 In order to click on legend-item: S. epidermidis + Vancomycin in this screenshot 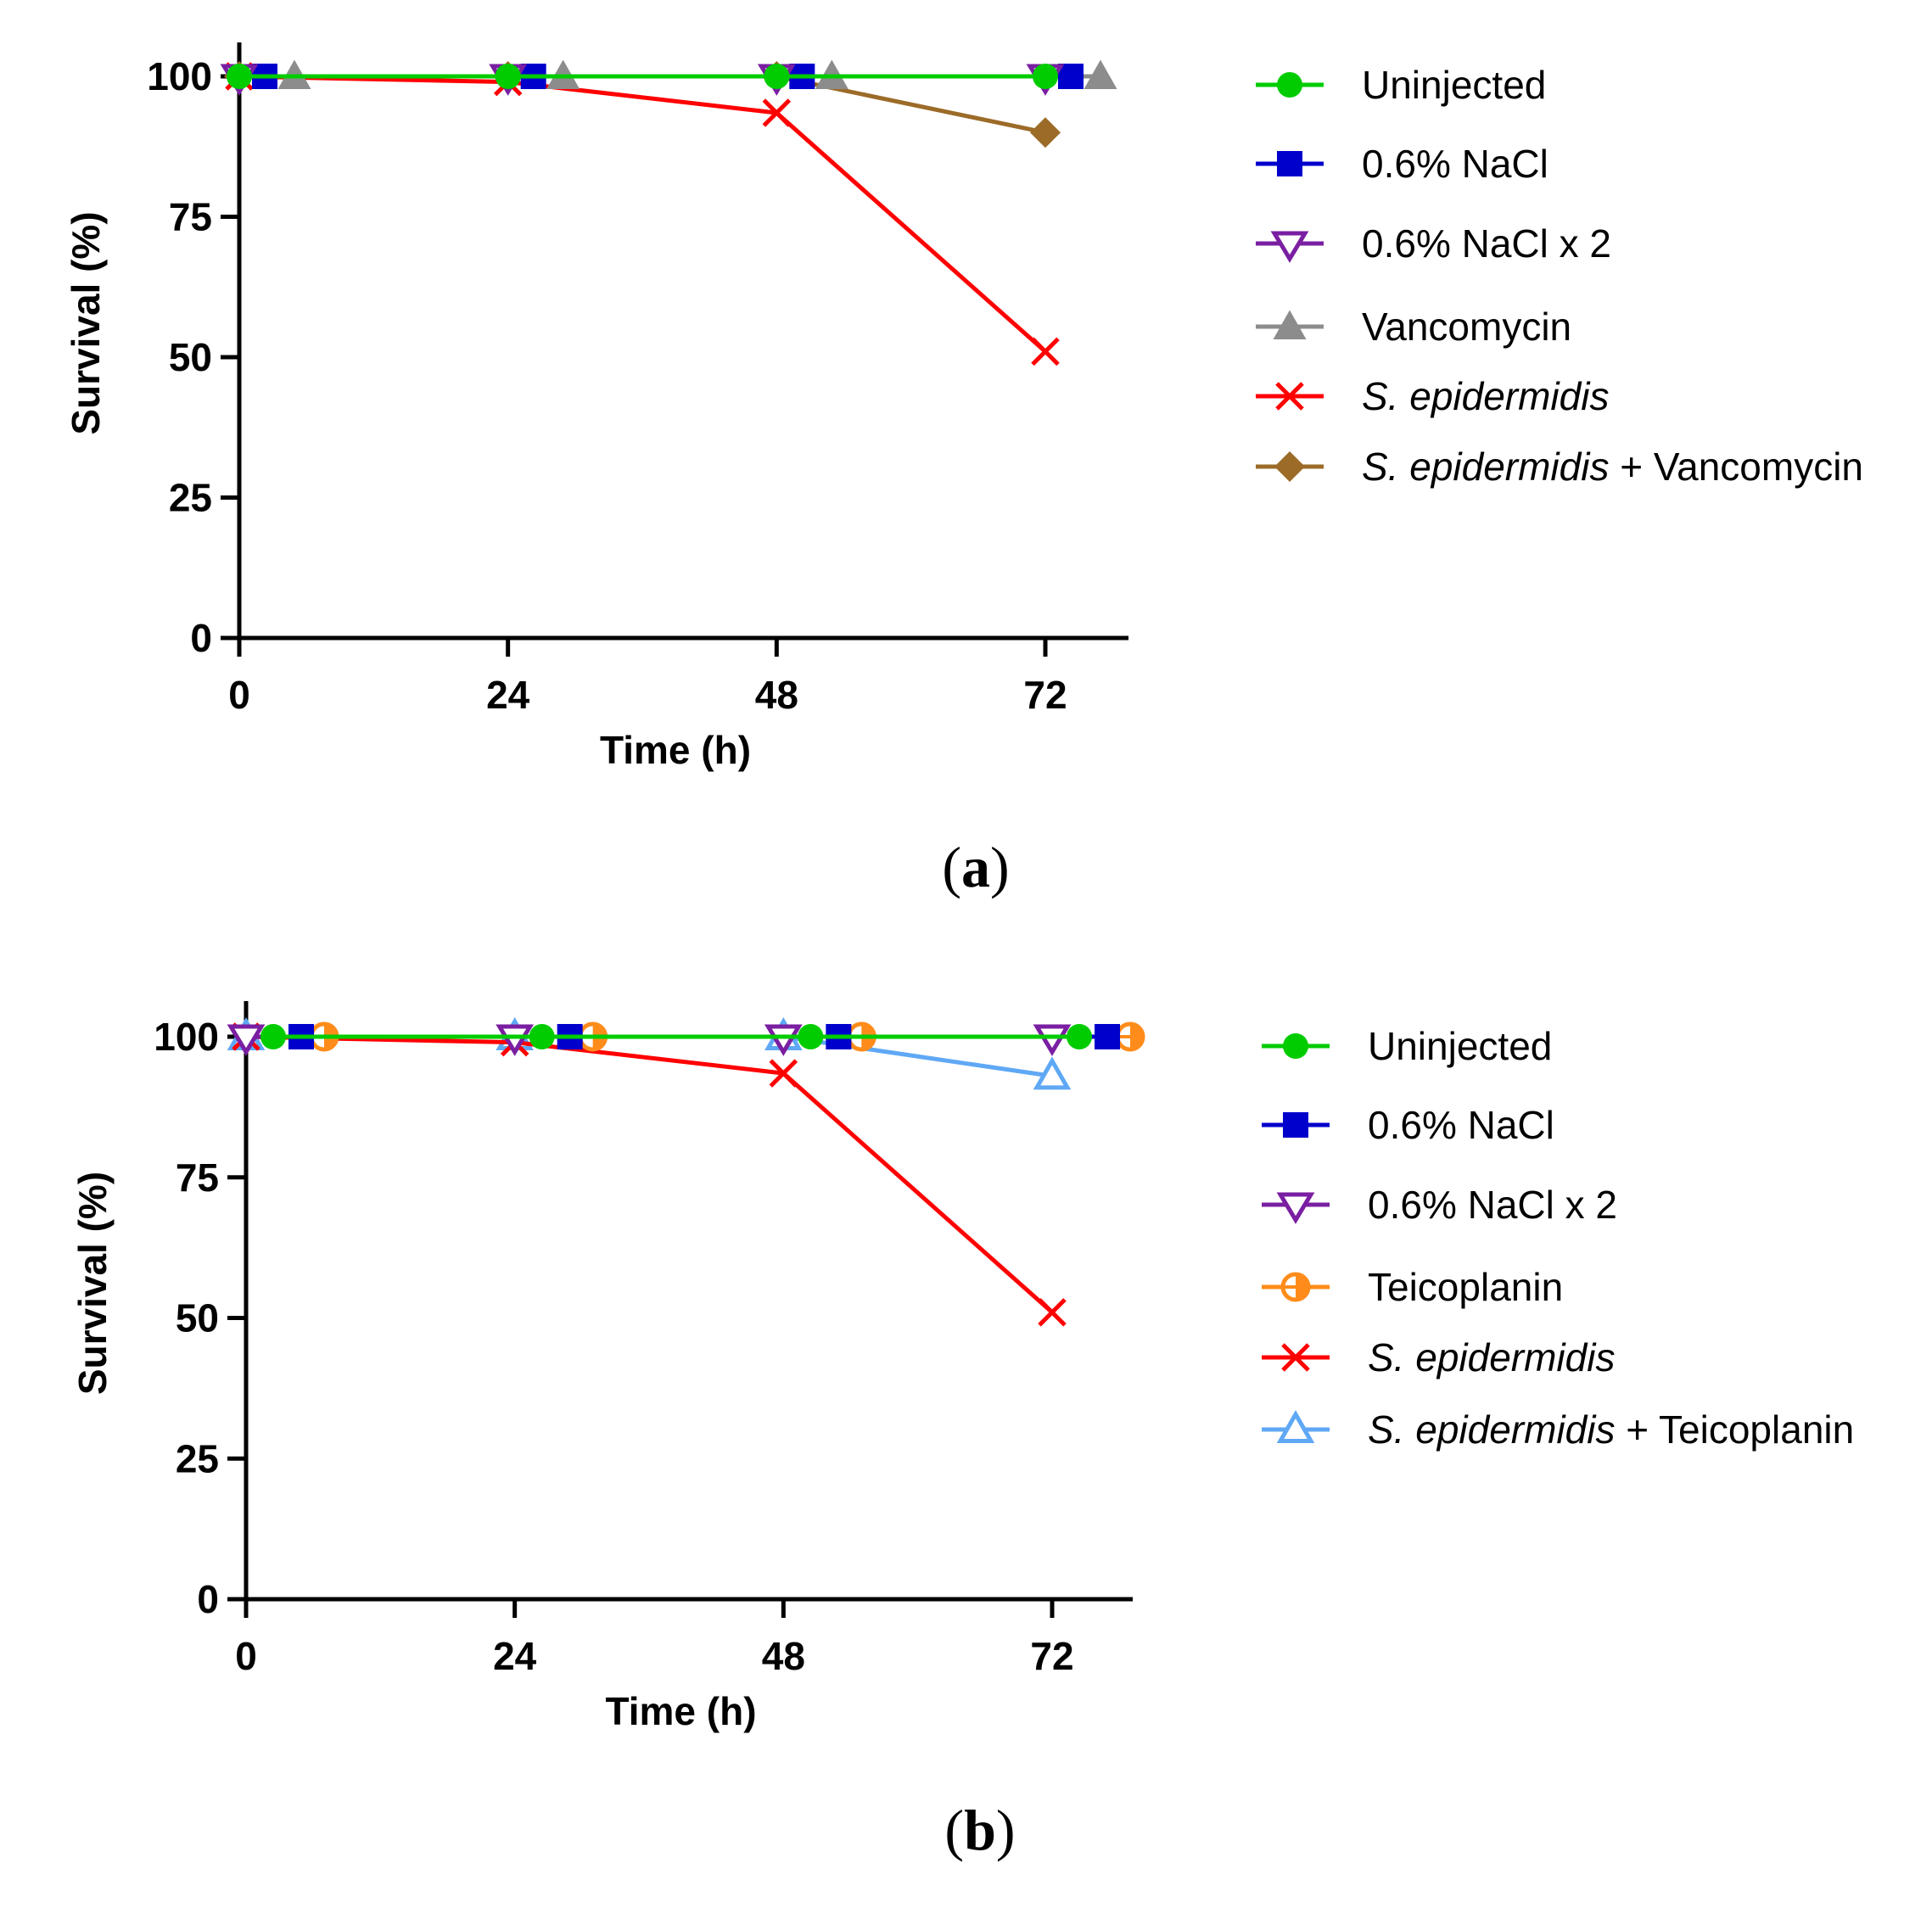, I will do `click(1559, 467)`.